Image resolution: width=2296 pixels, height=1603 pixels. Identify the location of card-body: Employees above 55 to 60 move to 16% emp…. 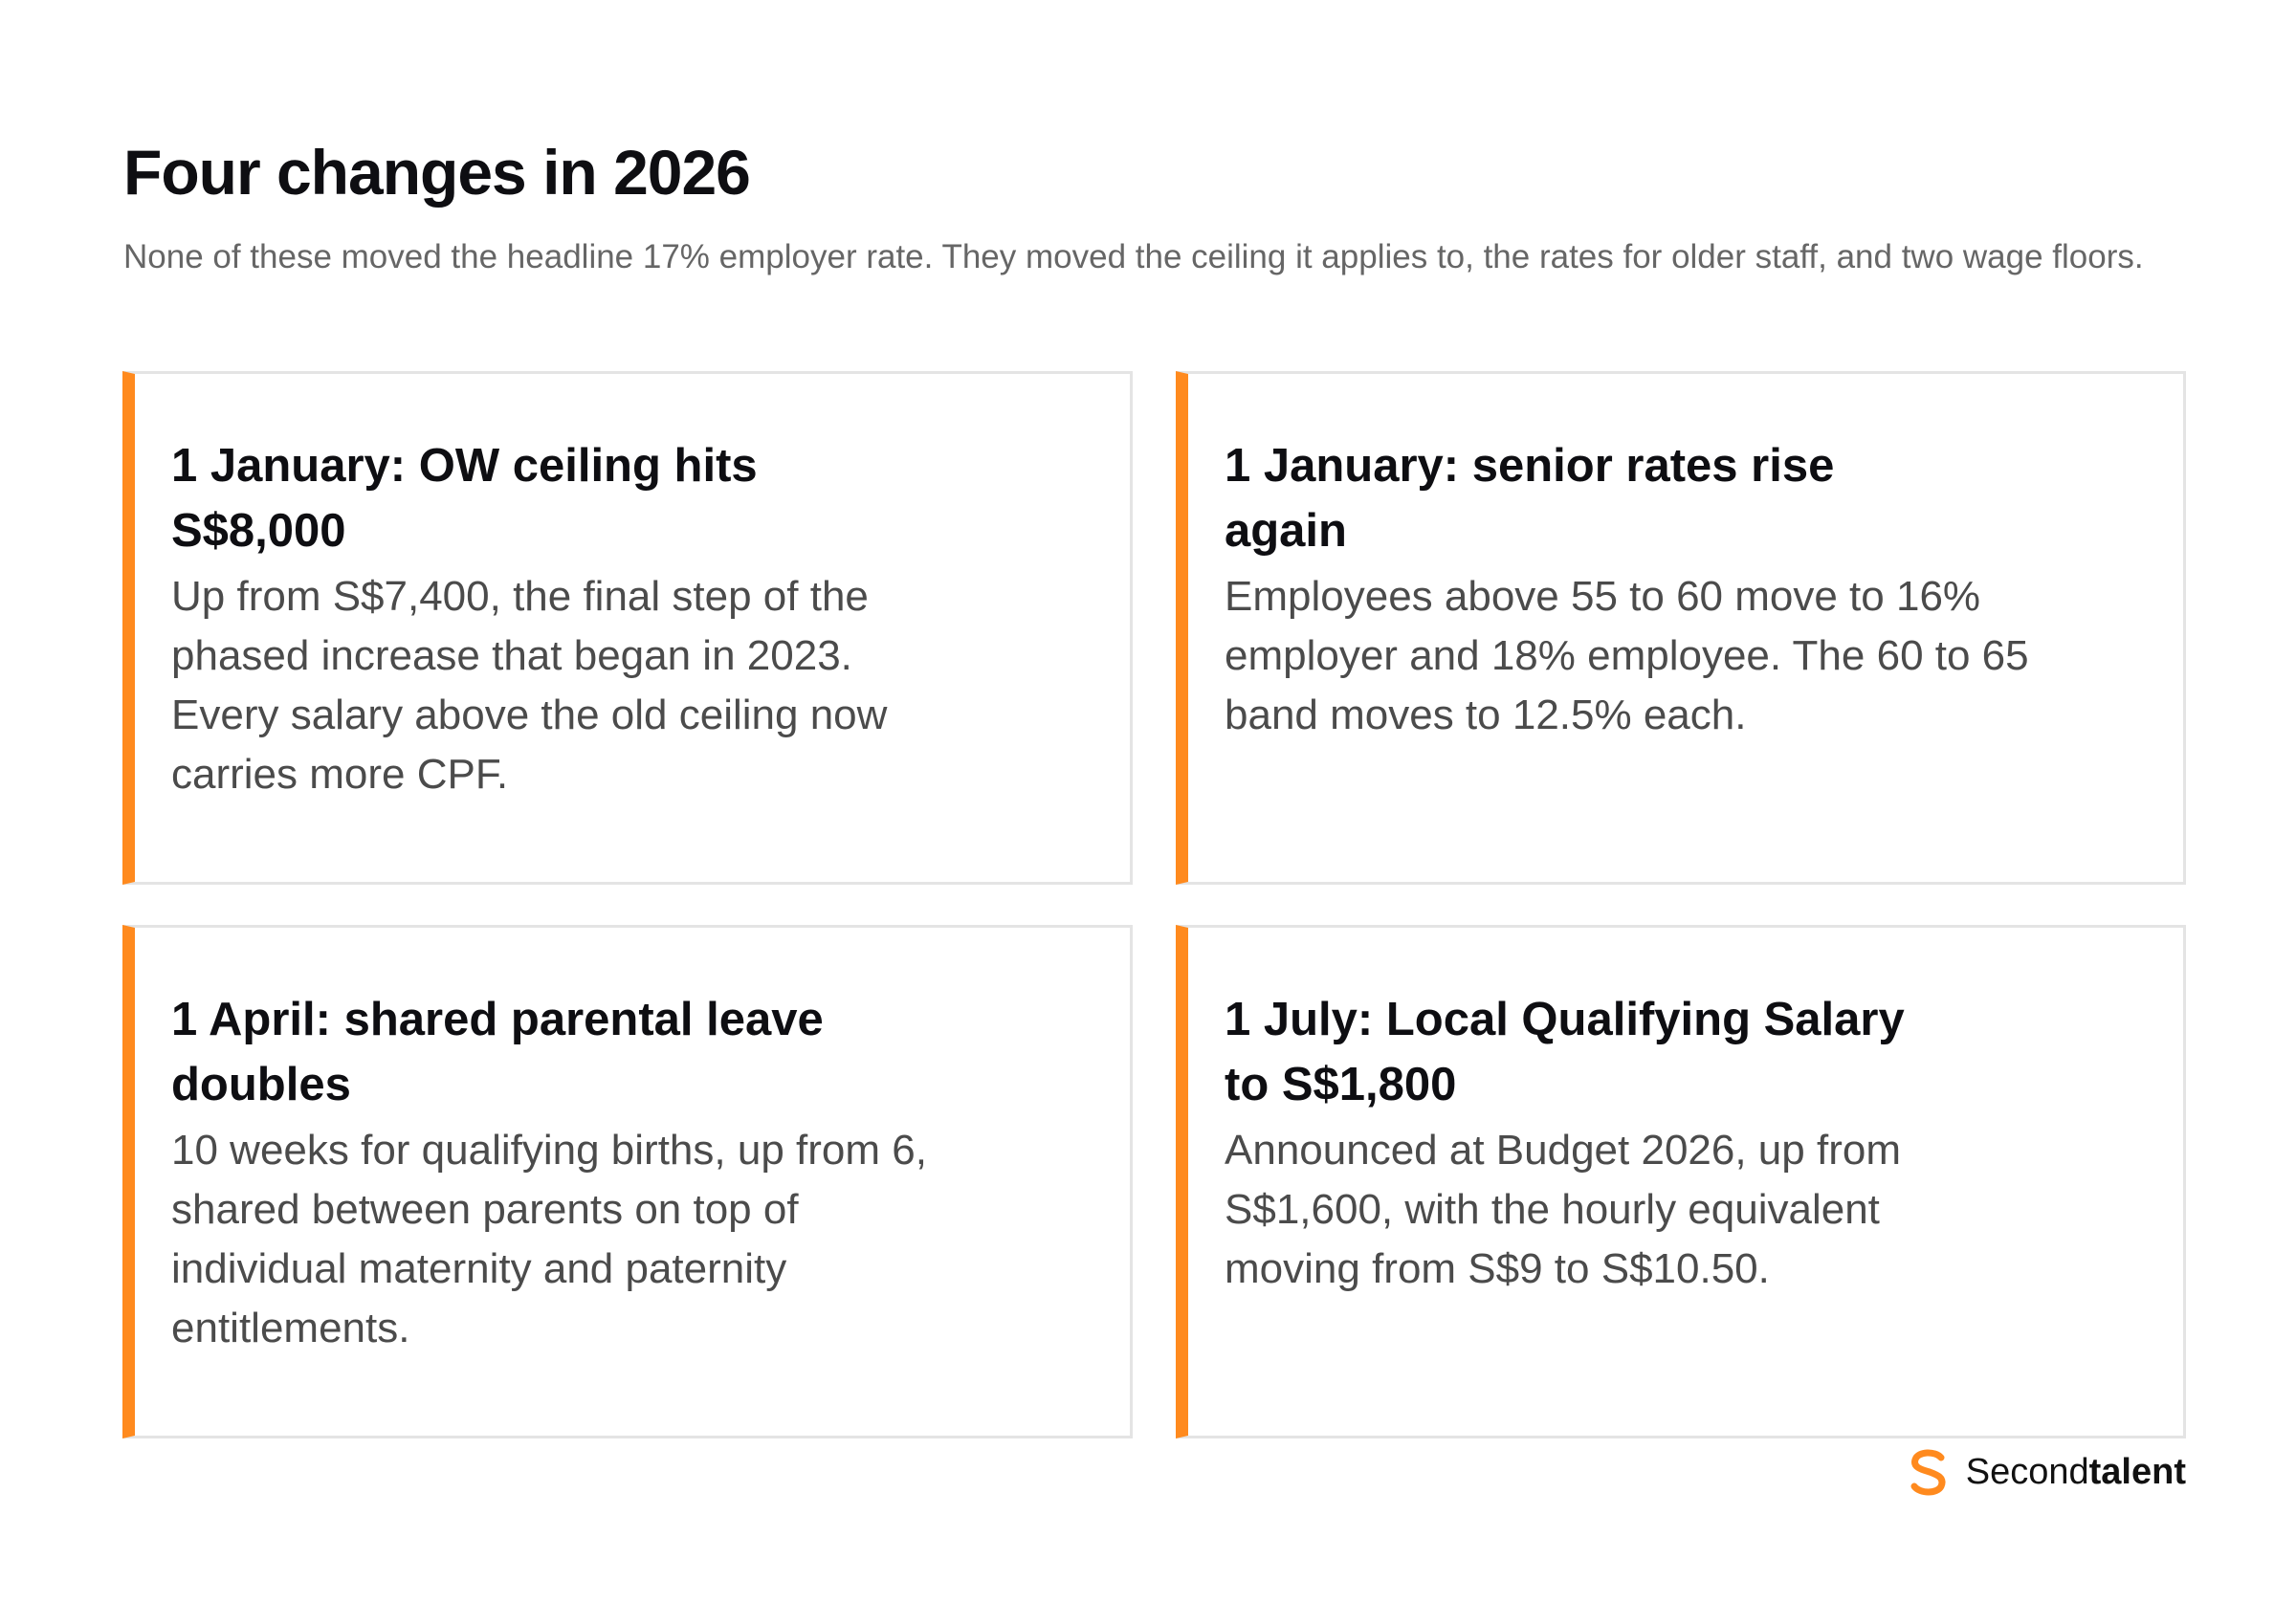
(1627, 656).